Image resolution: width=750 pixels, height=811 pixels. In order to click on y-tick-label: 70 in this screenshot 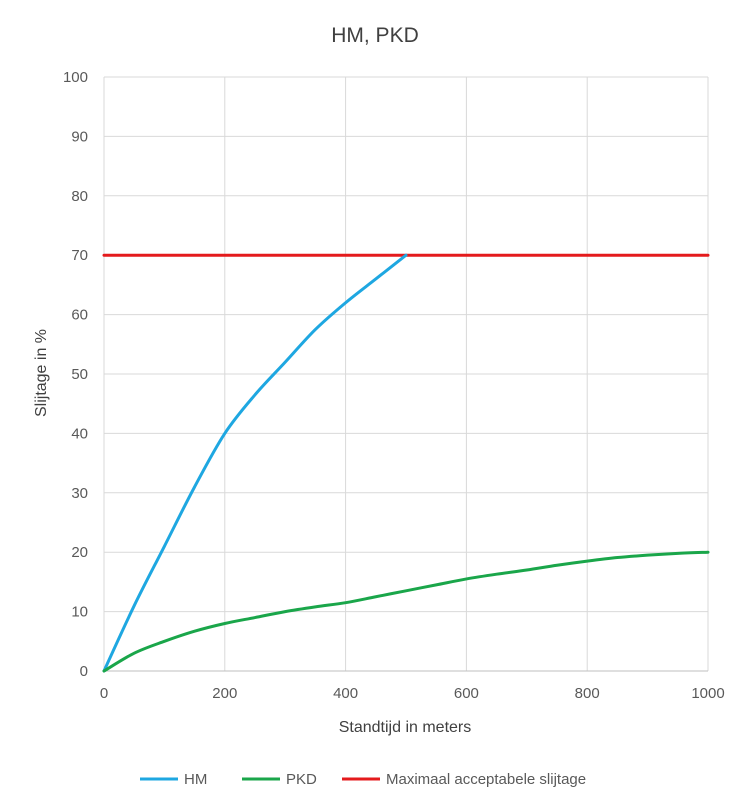, I will do `click(79, 255)`.